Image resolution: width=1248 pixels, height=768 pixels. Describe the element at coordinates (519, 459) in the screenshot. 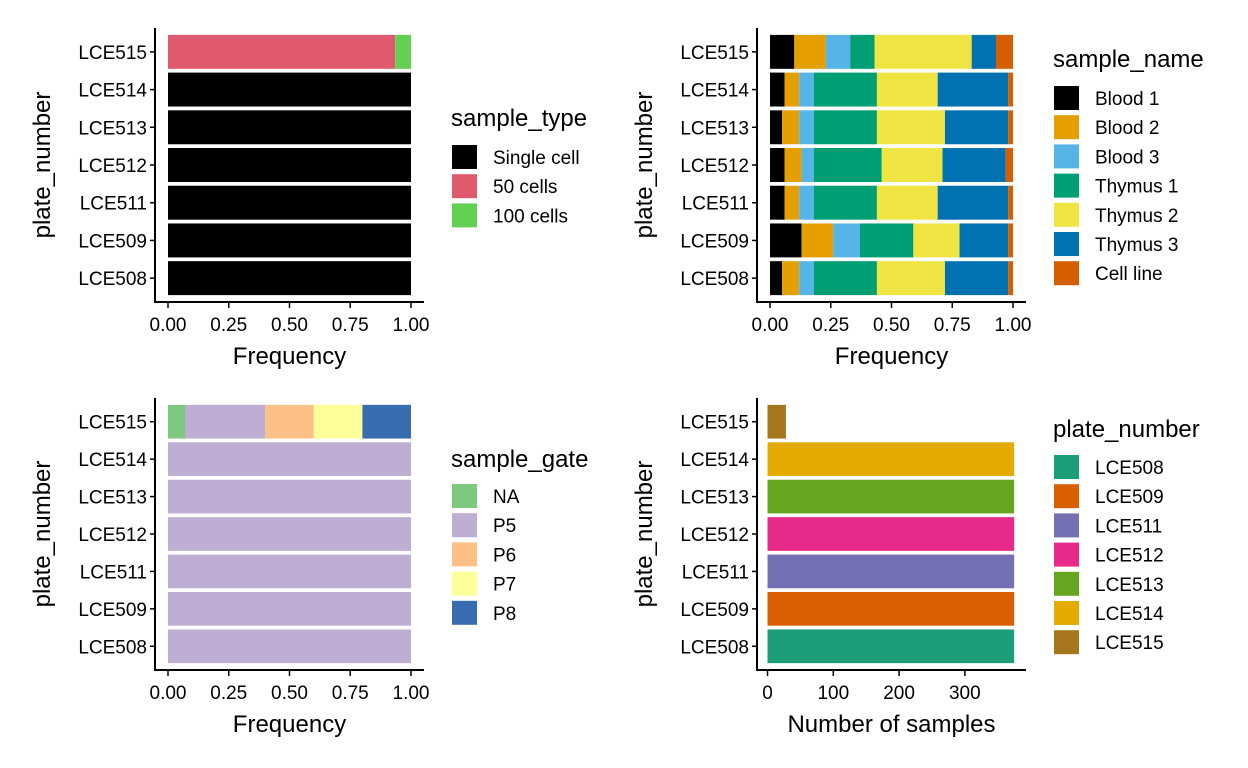

I see `legend-title: sample_gate` at that location.